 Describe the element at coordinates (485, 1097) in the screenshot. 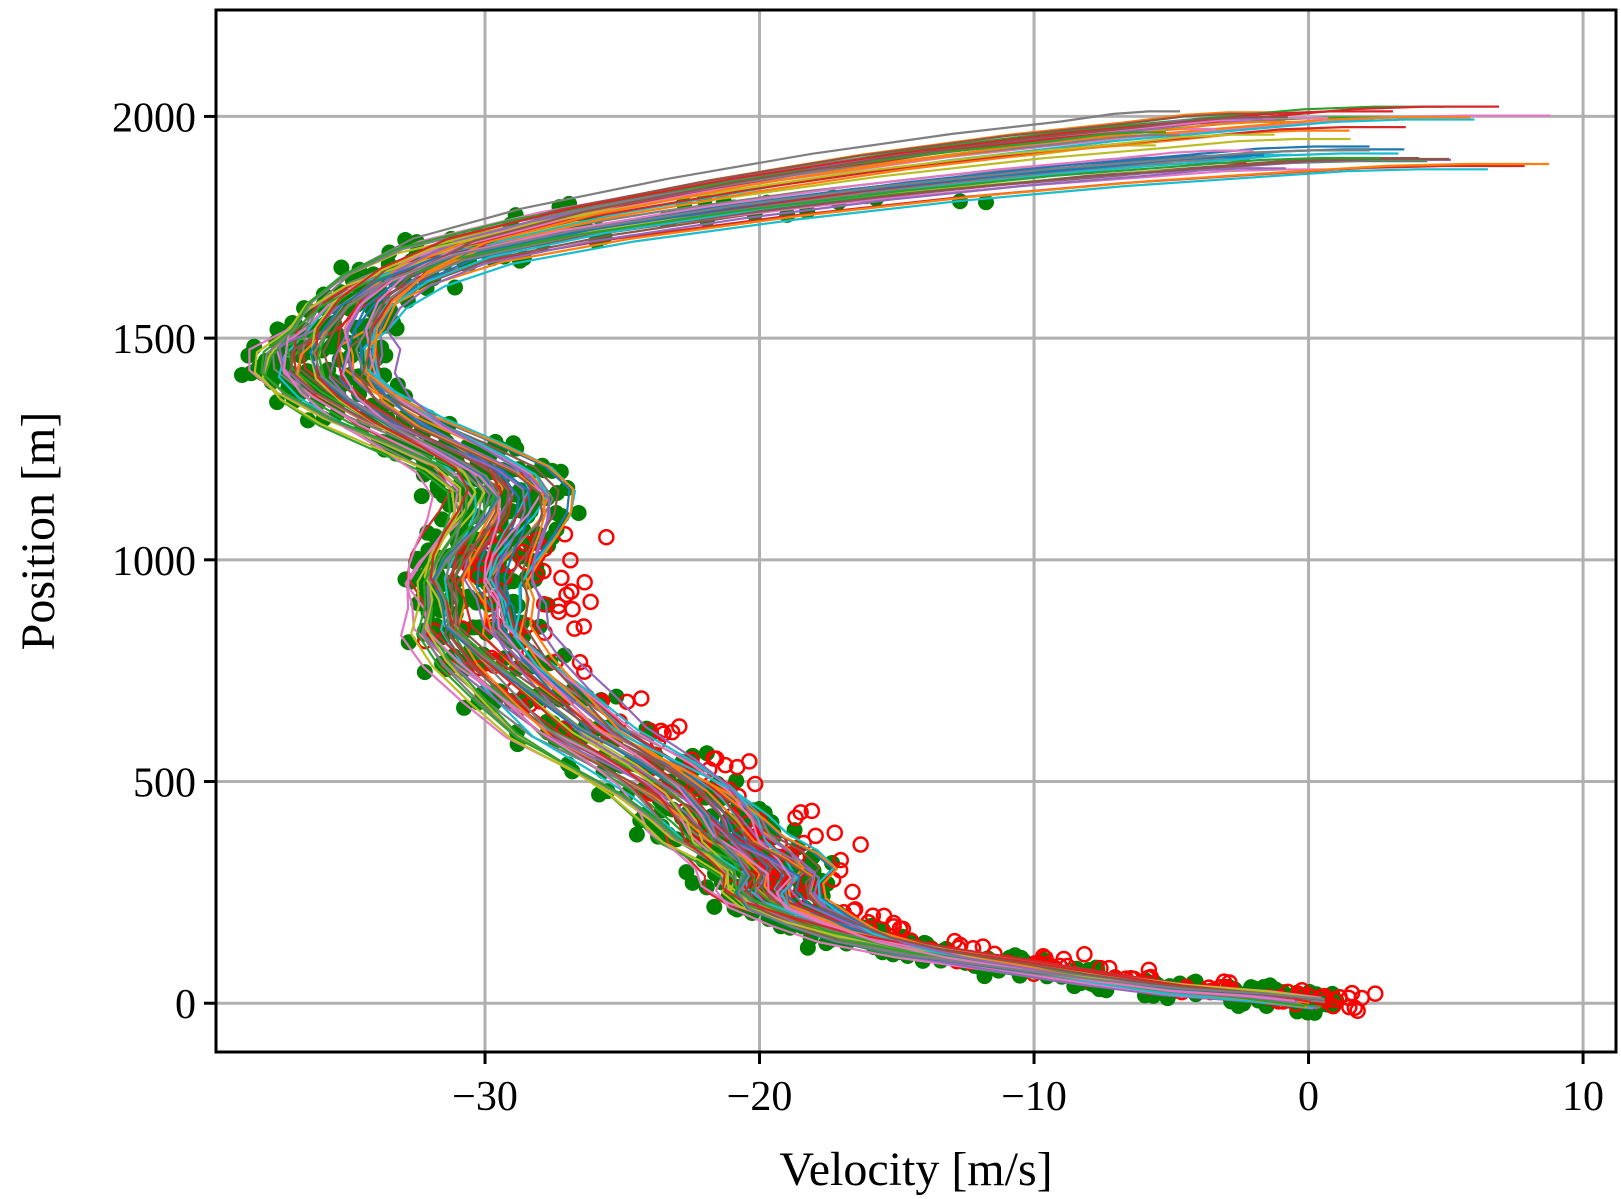

I see `x-tick-label: −30` at that location.